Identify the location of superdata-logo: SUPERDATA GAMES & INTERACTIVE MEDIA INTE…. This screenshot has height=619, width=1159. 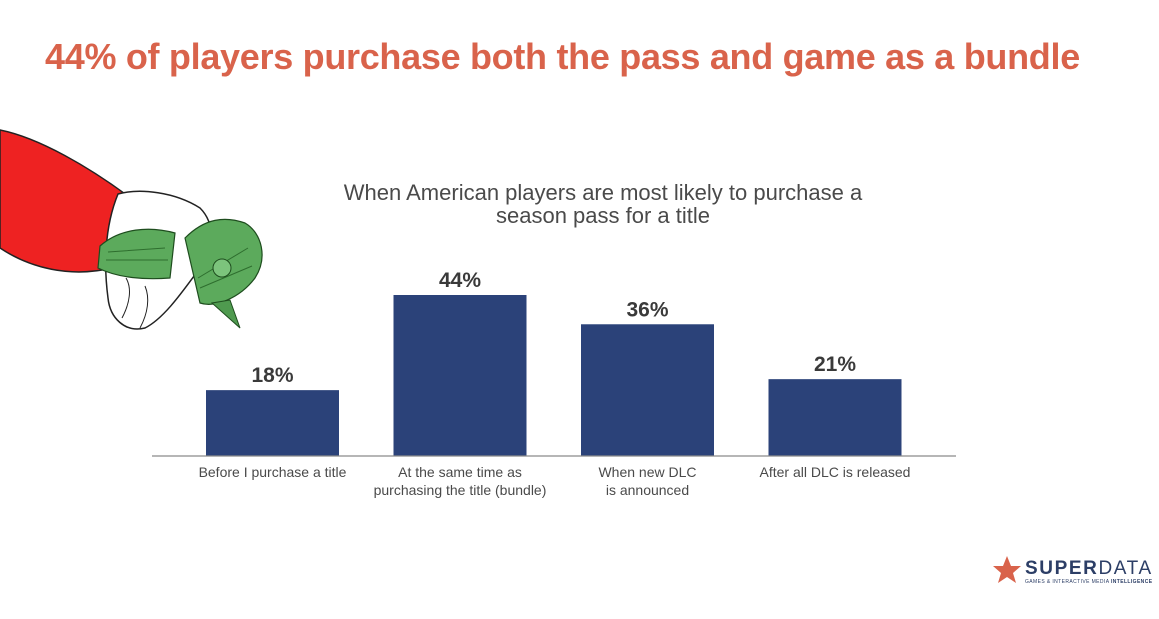
(1072, 571).